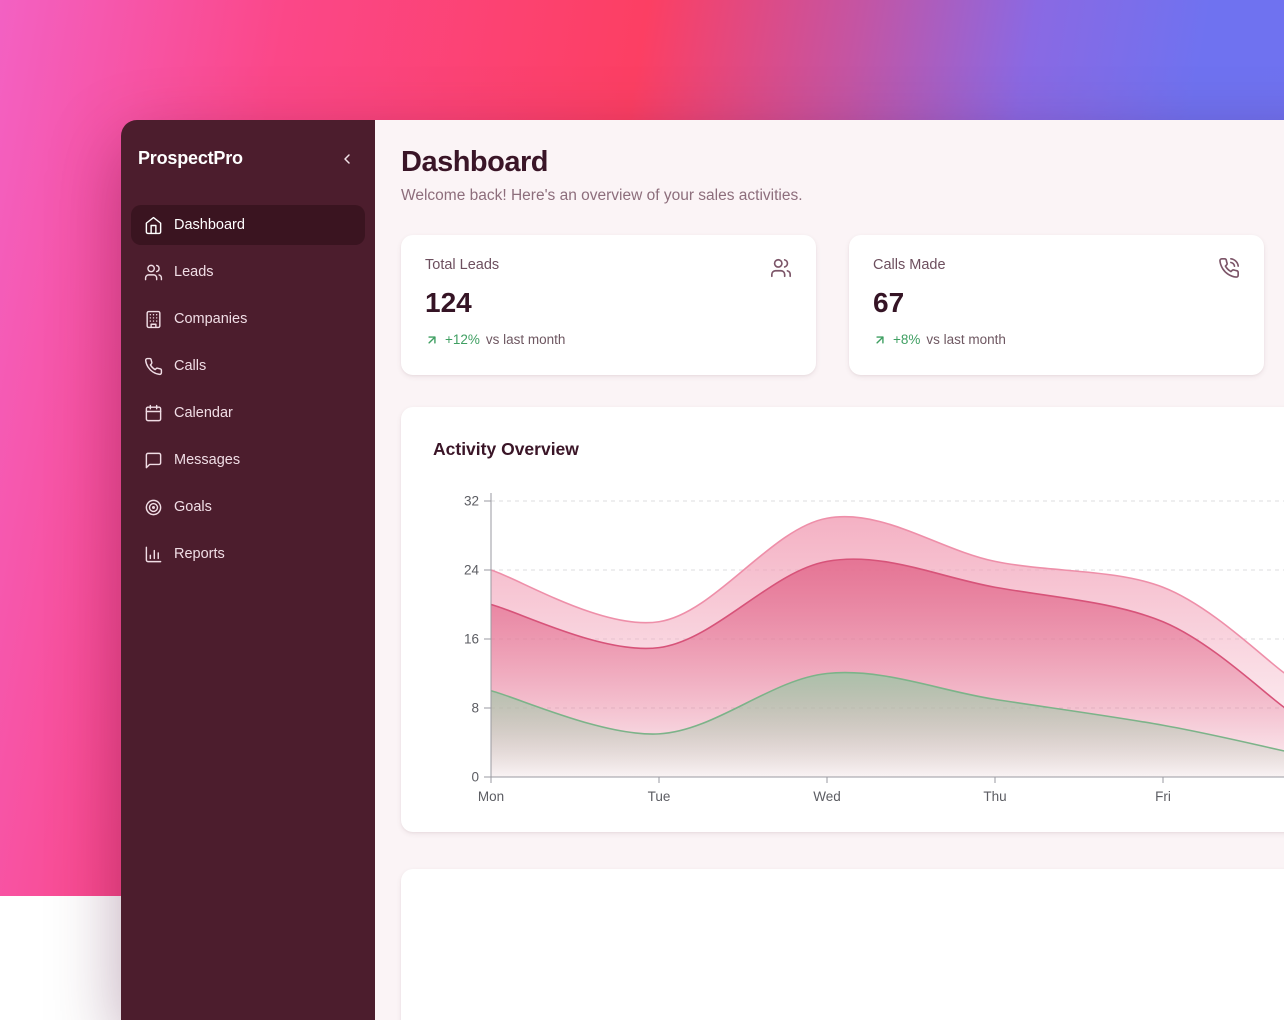 Image resolution: width=1284 pixels, height=1020 pixels. What do you see at coordinates (193, 507) in the screenshot?
I see `sidebar-item-label: Goals` at bounding box center [193, 507].